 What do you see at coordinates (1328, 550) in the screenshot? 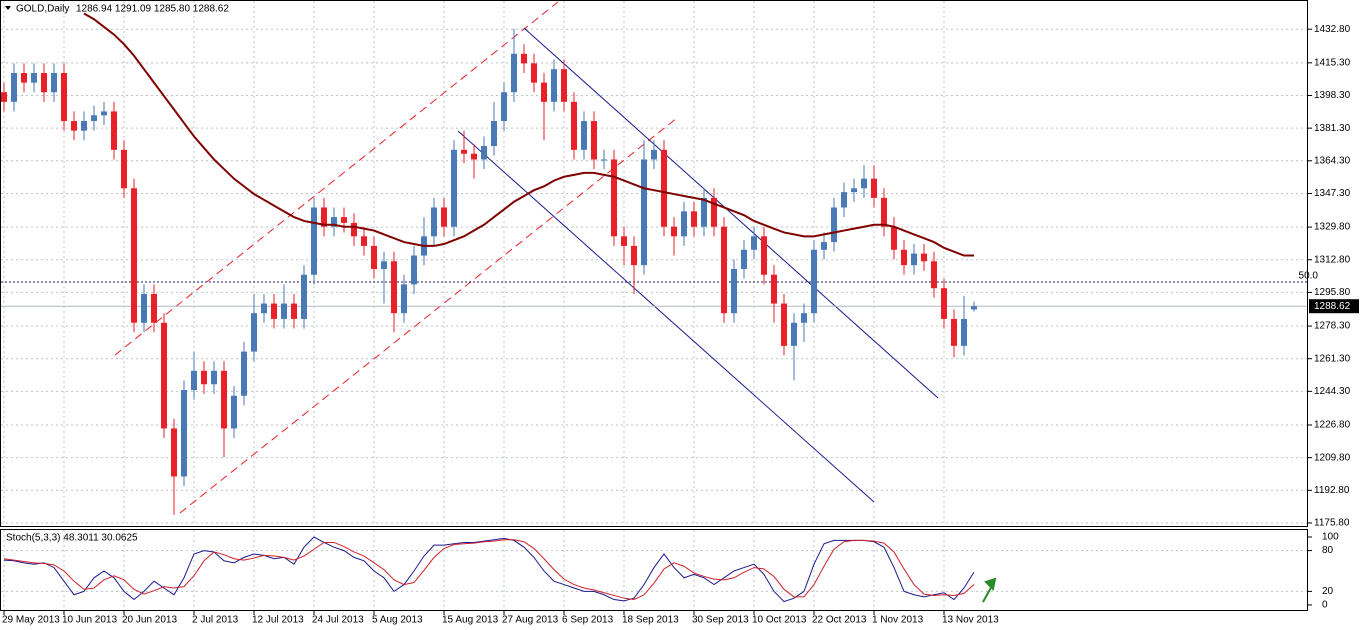
I see `y-tick-label: 80` at bounding box center [1328, 550].